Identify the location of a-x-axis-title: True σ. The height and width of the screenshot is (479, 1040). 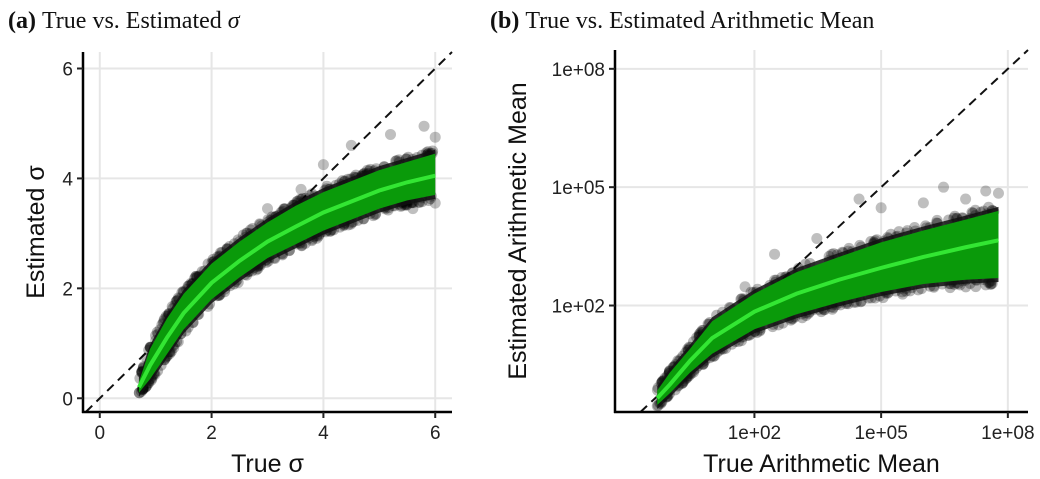
(267, 464).